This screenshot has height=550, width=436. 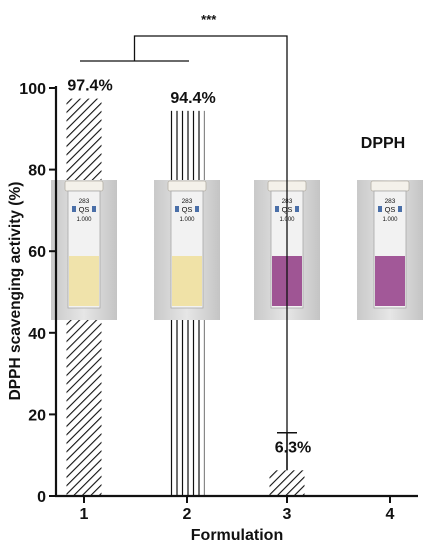 What do you see at coordinates (209, 19) in the screenshot?
I see `sig-label: ***` at bounding box center [209, 19].